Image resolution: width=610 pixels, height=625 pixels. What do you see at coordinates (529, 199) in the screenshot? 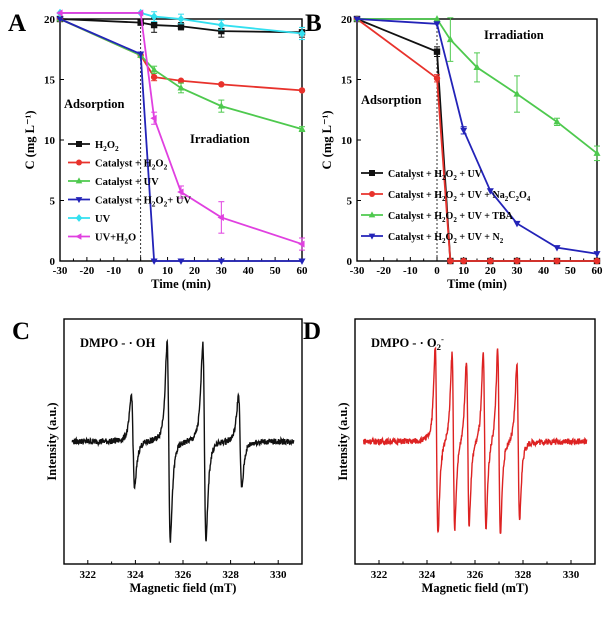
I see `legend-label-part: 4` at bounding box center [529, 199].